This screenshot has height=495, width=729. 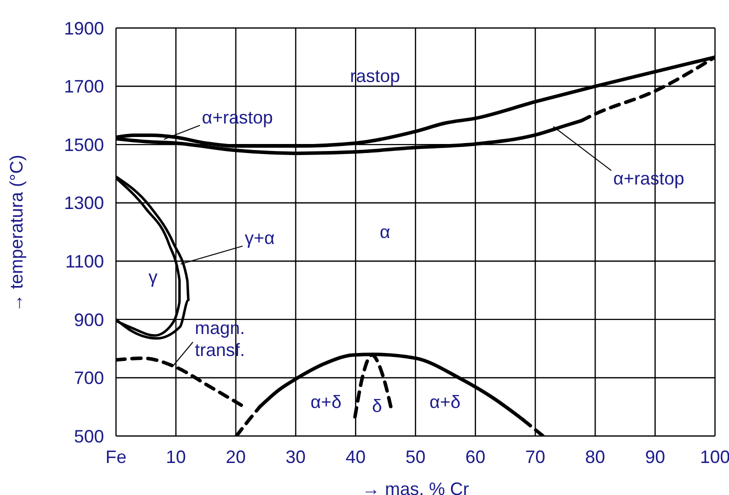 What do you see at coordinates (84, 28) in the screenshot?
I see `y-tick-label: 1900` at bounding box center [84, 28].